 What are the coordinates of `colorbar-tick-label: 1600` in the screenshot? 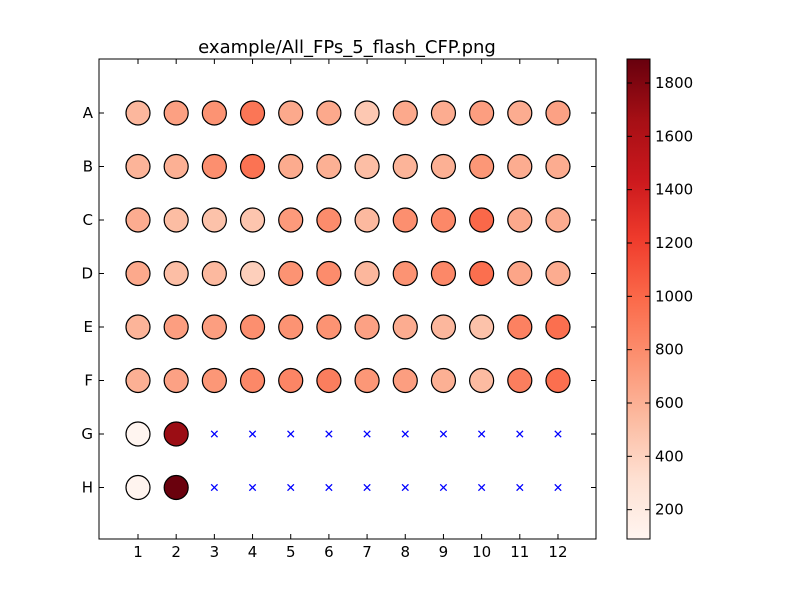 It's located at (674, 136).